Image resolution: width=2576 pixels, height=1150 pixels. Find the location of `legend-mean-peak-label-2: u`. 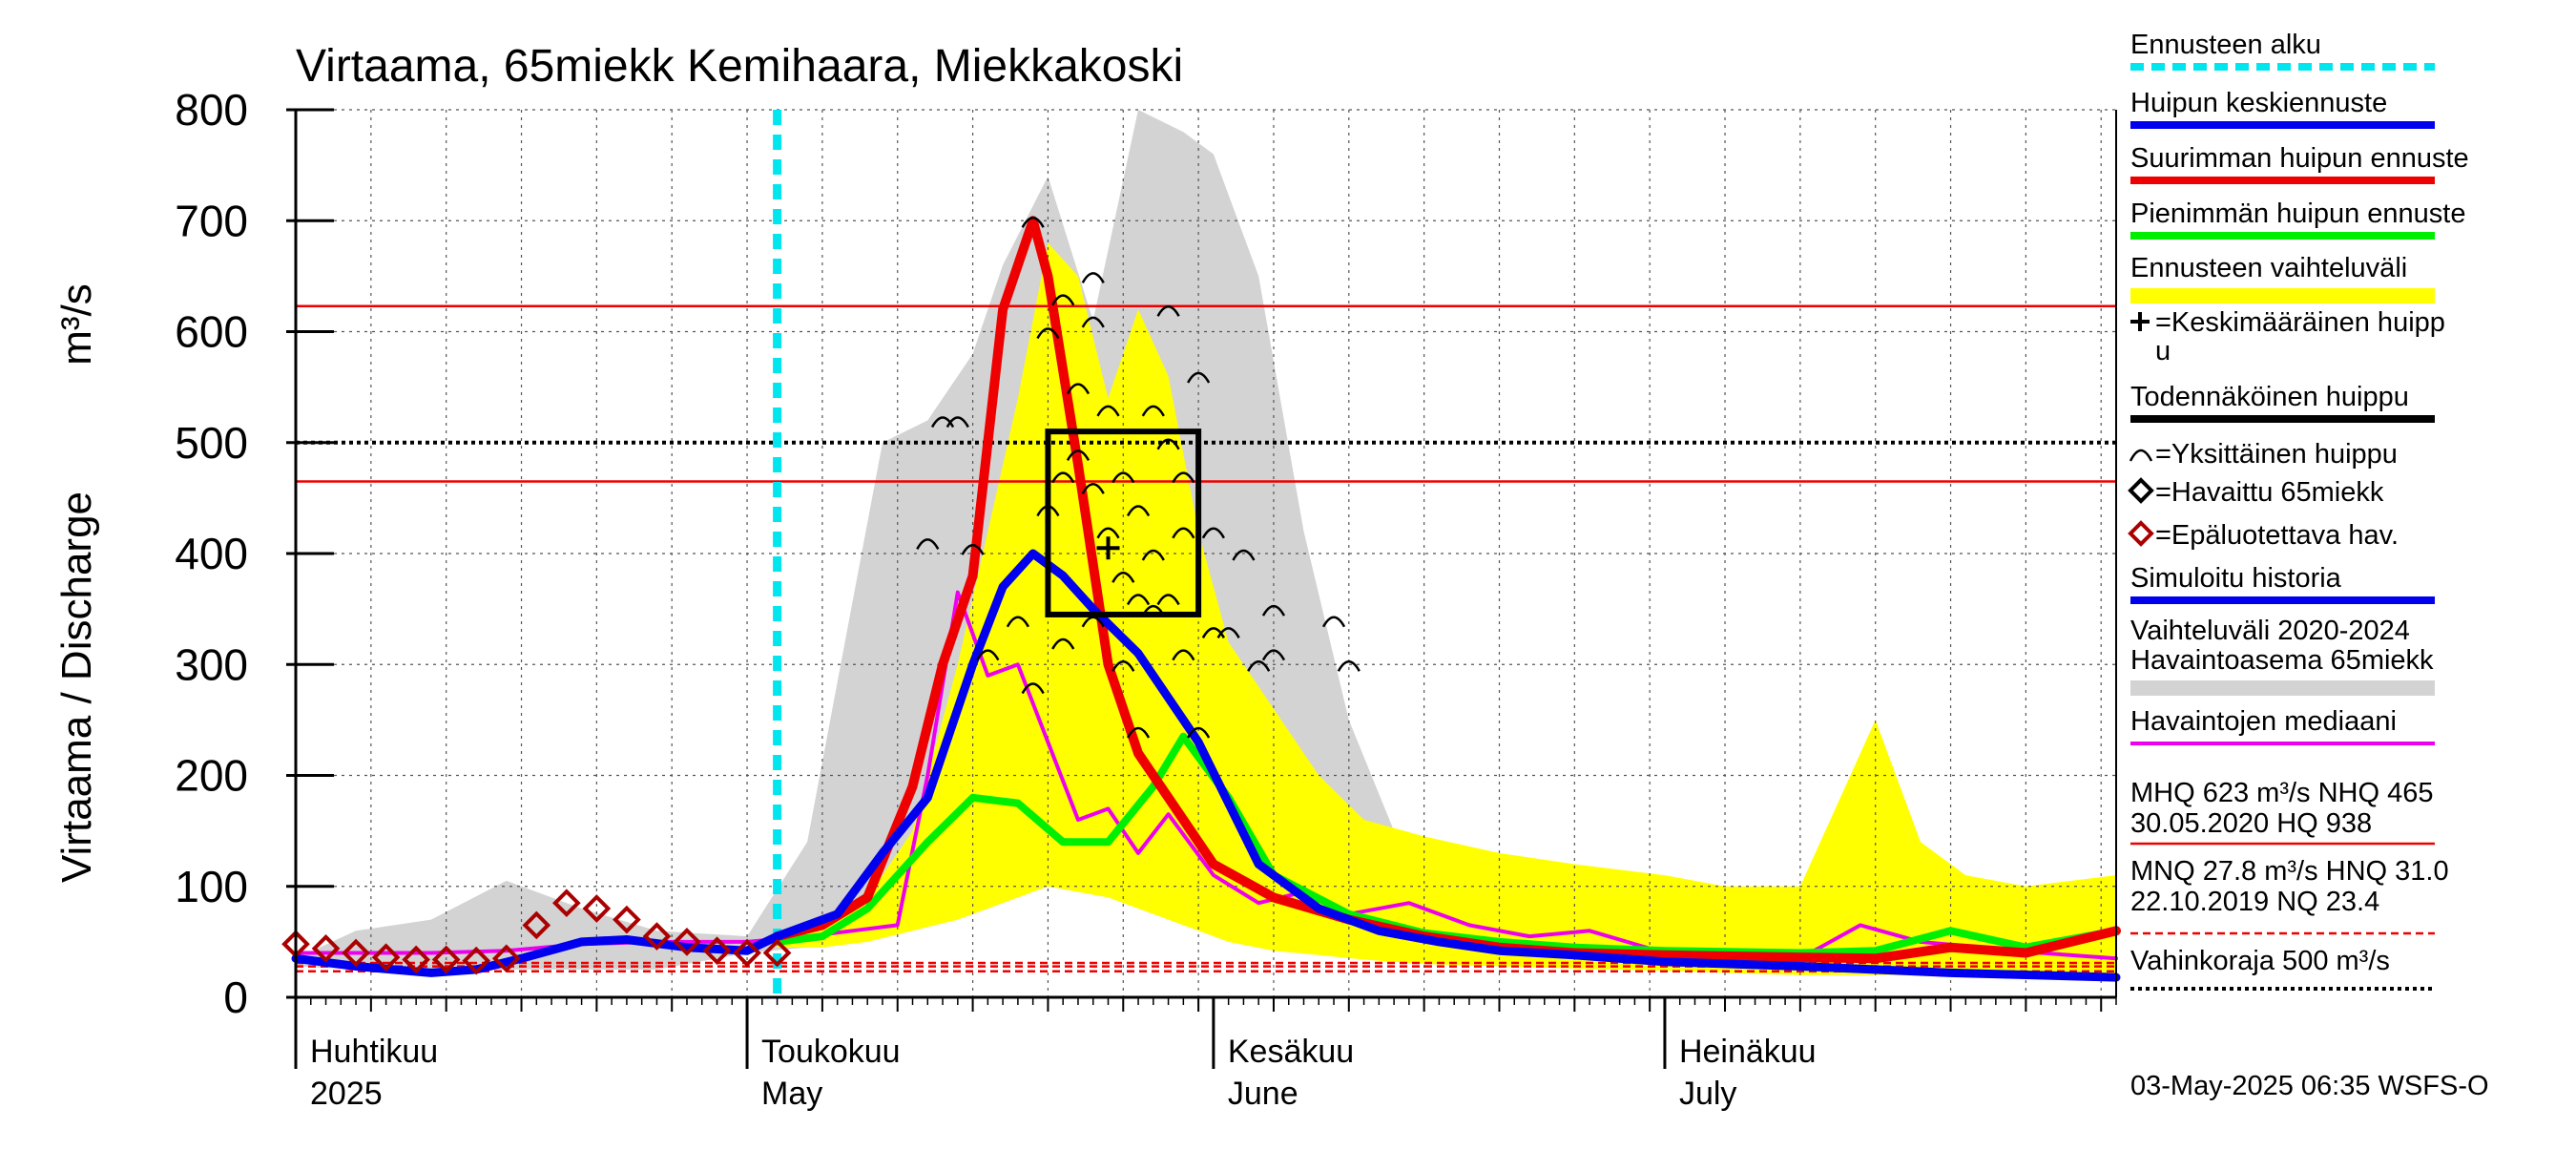

legend-mean-peak-label-2: u is located at coordinates (2163, 351).